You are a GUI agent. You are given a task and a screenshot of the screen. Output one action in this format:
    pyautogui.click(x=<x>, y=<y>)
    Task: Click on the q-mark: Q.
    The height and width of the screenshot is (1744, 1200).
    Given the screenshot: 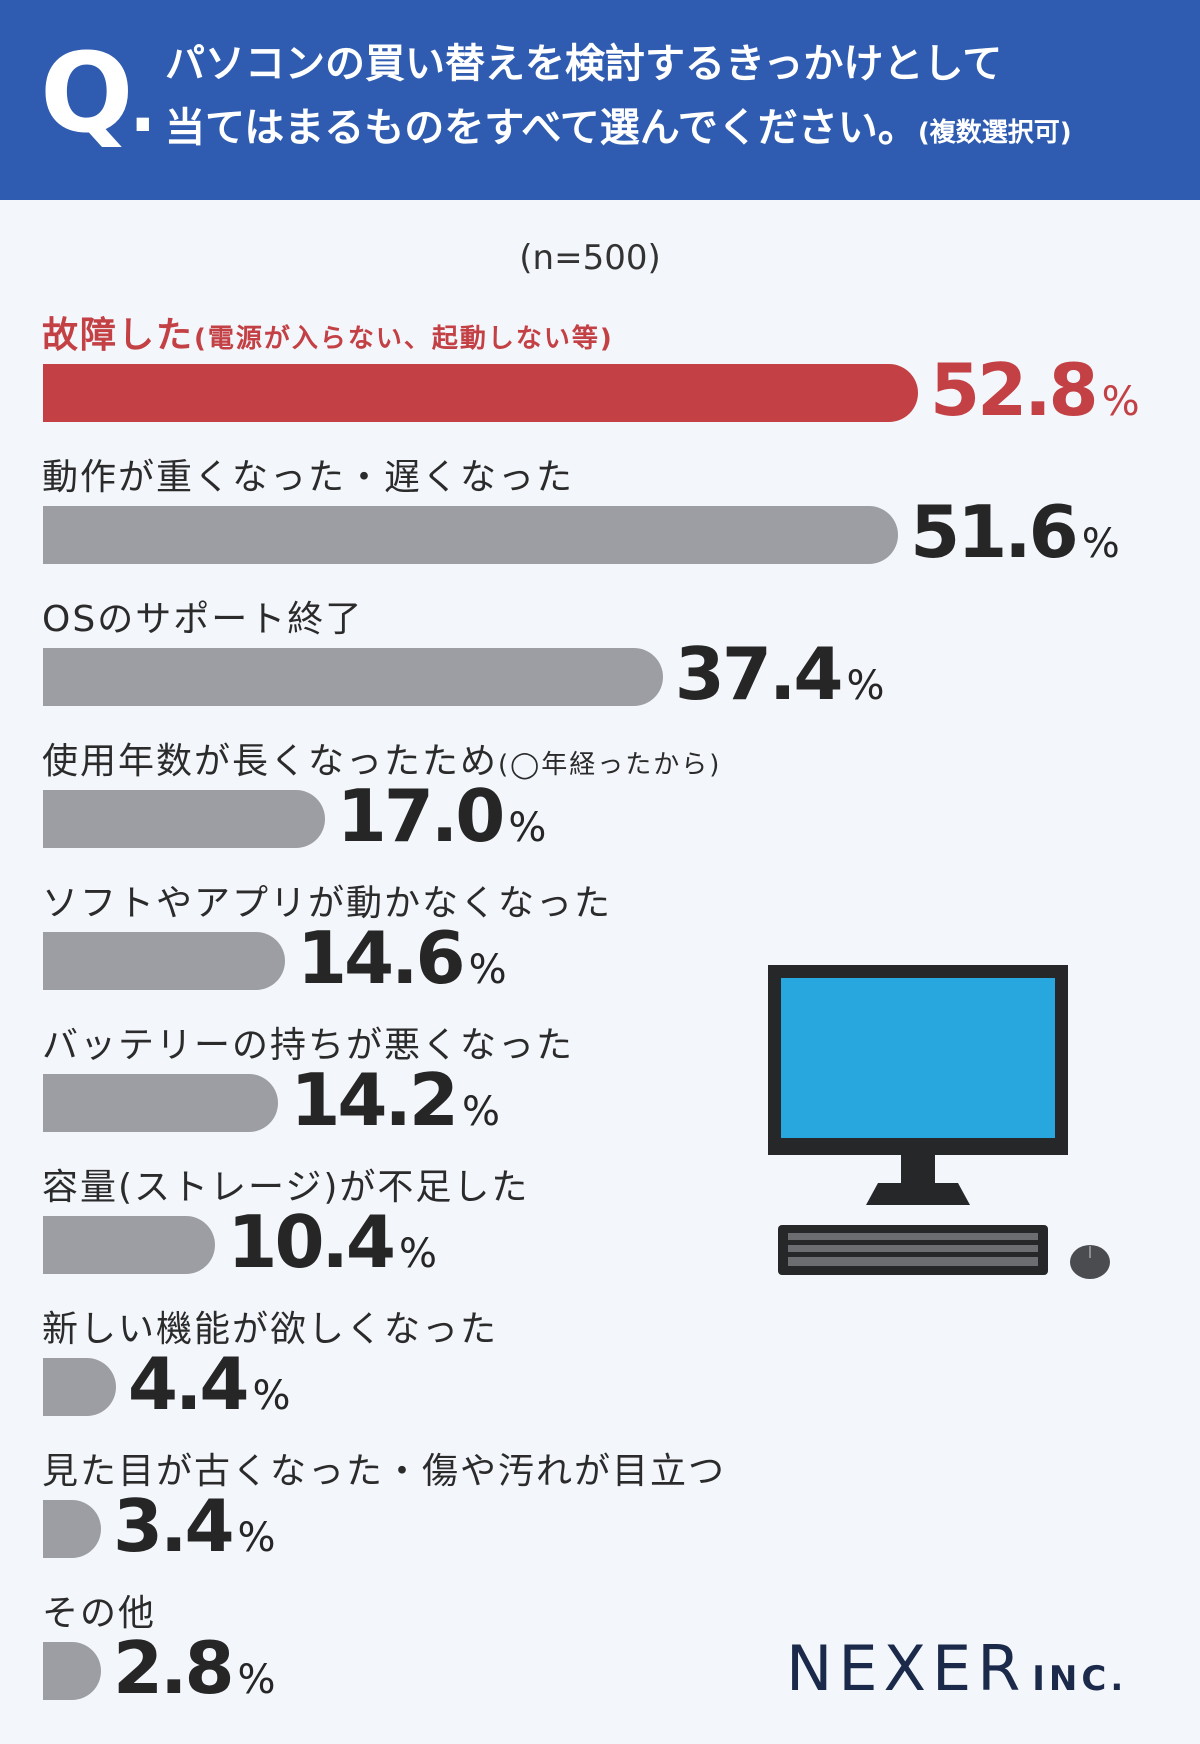 What is the action you would take?
    pyautogui.click(x=98, y=93)
    